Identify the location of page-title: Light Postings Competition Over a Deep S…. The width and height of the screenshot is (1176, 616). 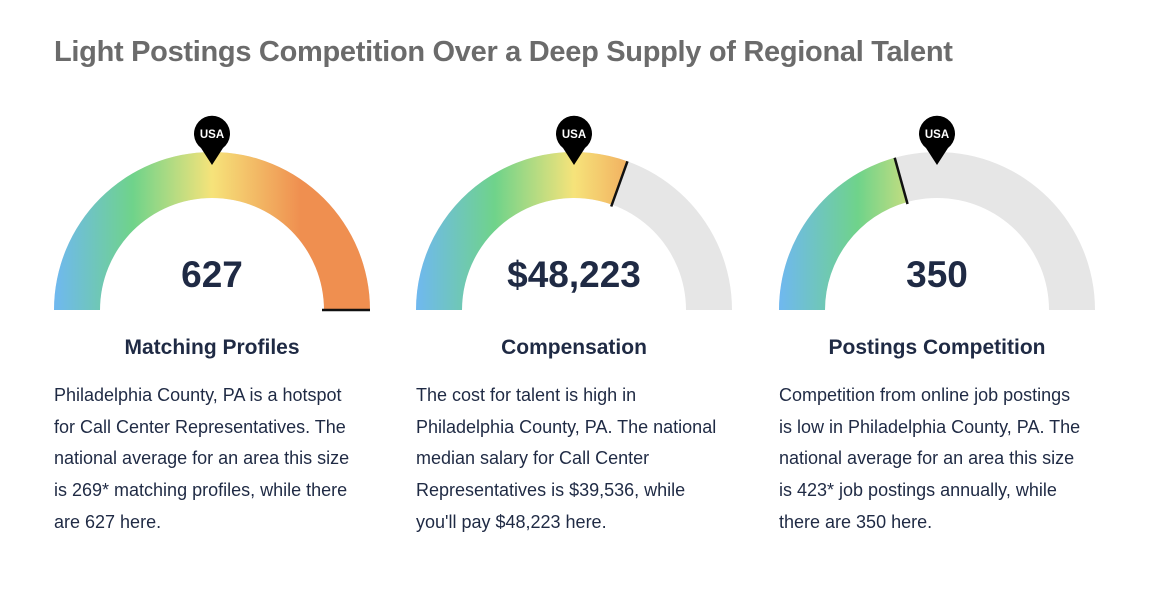
(503, 52).